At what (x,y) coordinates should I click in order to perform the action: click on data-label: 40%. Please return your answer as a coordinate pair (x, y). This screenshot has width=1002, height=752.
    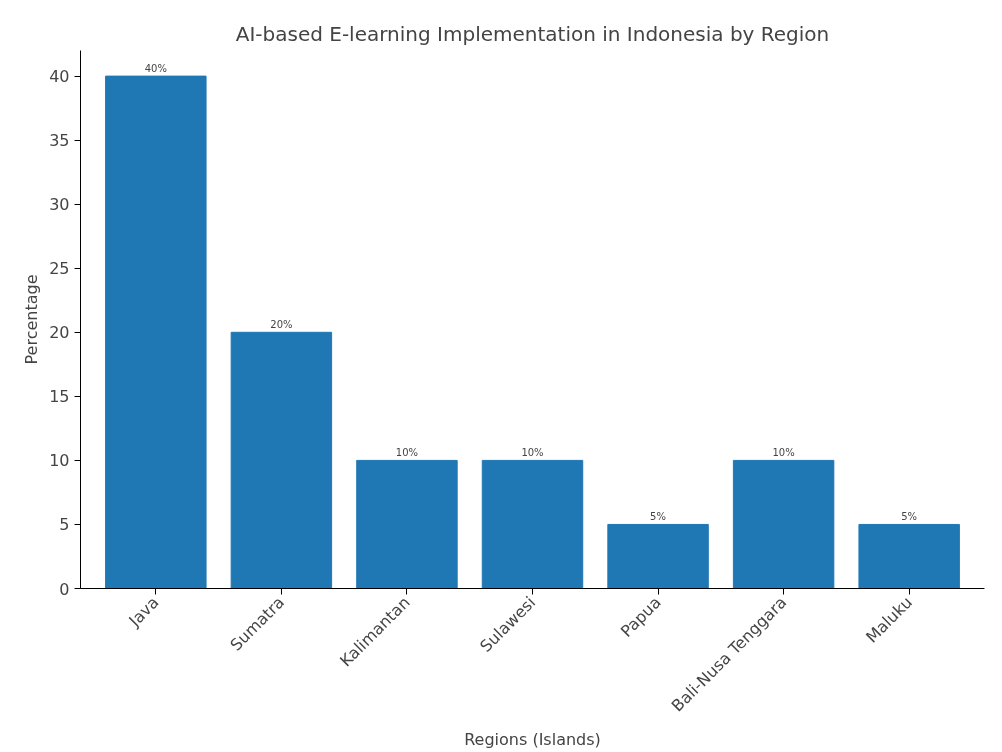
    Looking at the image, I should click on (155, 69).